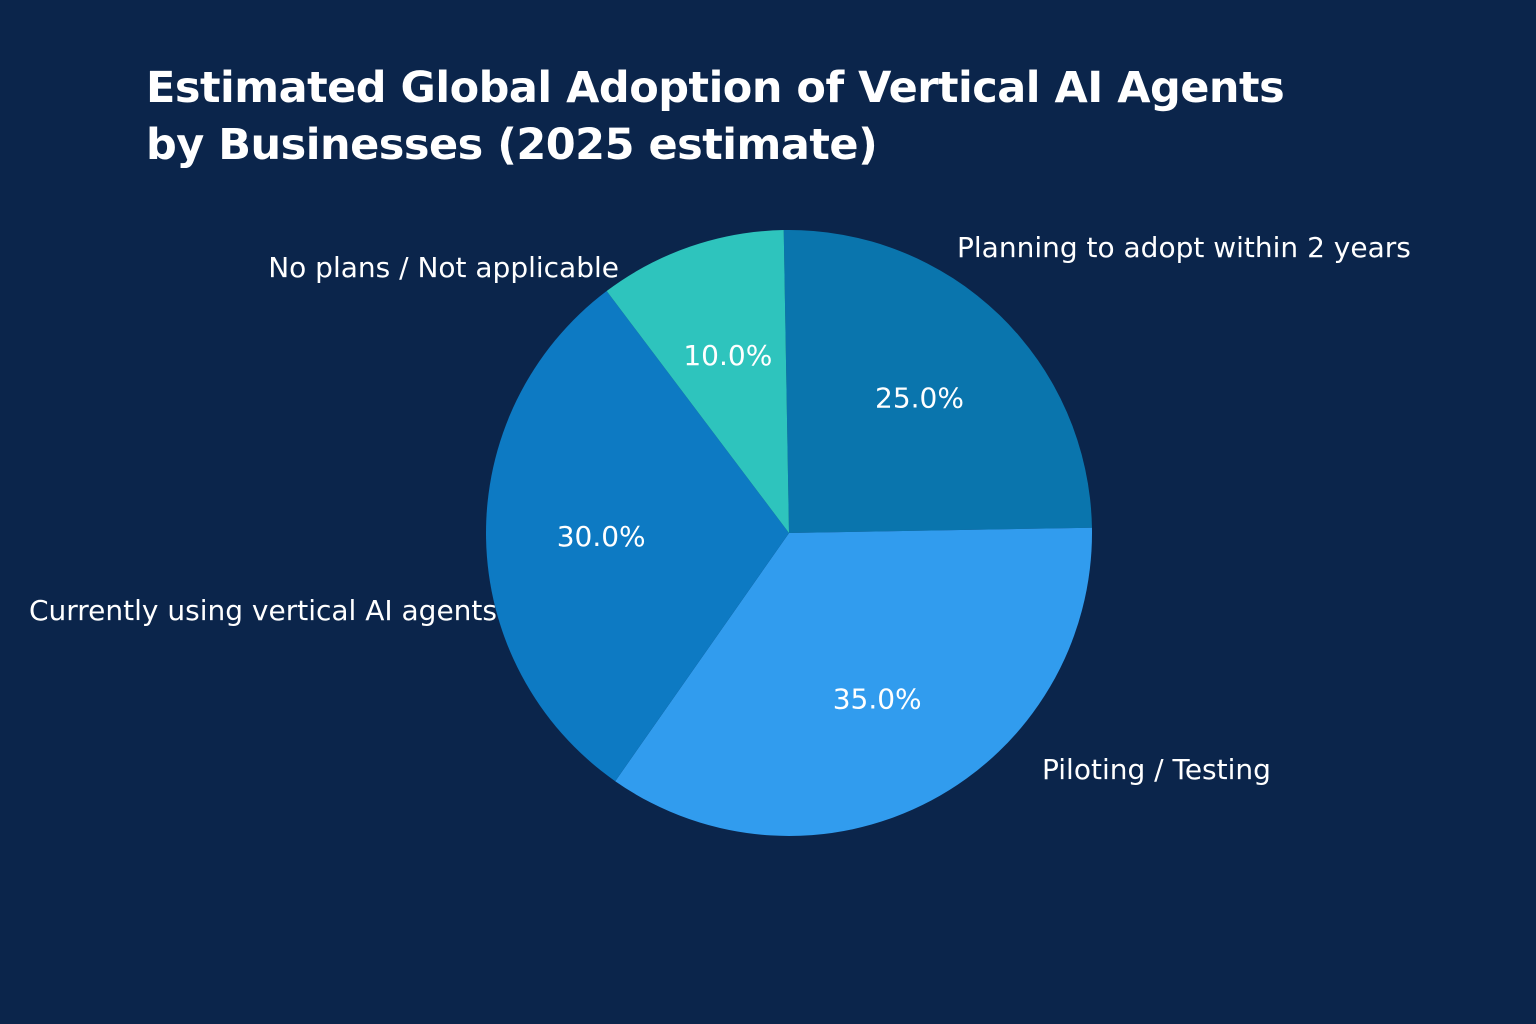 The height and width of the screenshot is (1024, 1536). What do you see at coordinates (601, 536) in the screenshot?
I see `pie-slice-percent-3: 30.0%` at bounding box center [601, 536].